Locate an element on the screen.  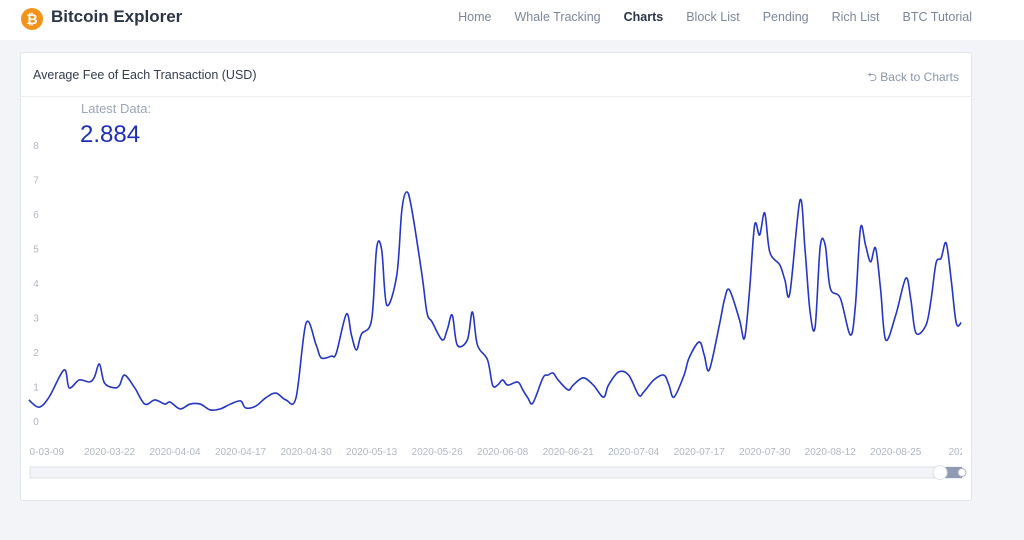
x-tick-label: 2020-03-22 is located at coordinates (110, 452).